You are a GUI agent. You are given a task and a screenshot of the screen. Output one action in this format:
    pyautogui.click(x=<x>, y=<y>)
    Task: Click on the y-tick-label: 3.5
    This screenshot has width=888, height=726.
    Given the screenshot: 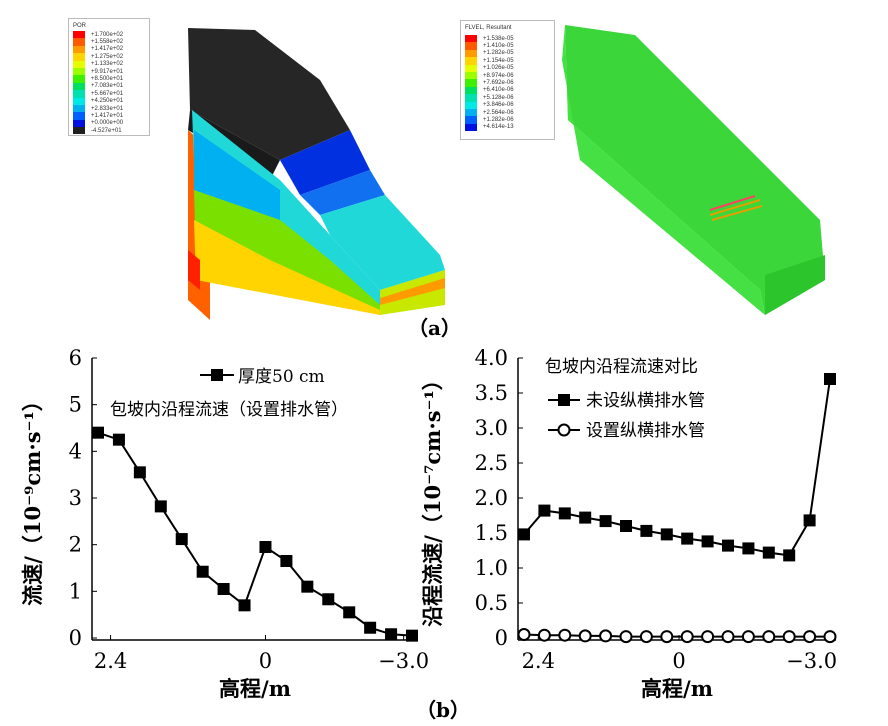 What is the action you would take?
    pyautogui.click(x=491, y=393)
    